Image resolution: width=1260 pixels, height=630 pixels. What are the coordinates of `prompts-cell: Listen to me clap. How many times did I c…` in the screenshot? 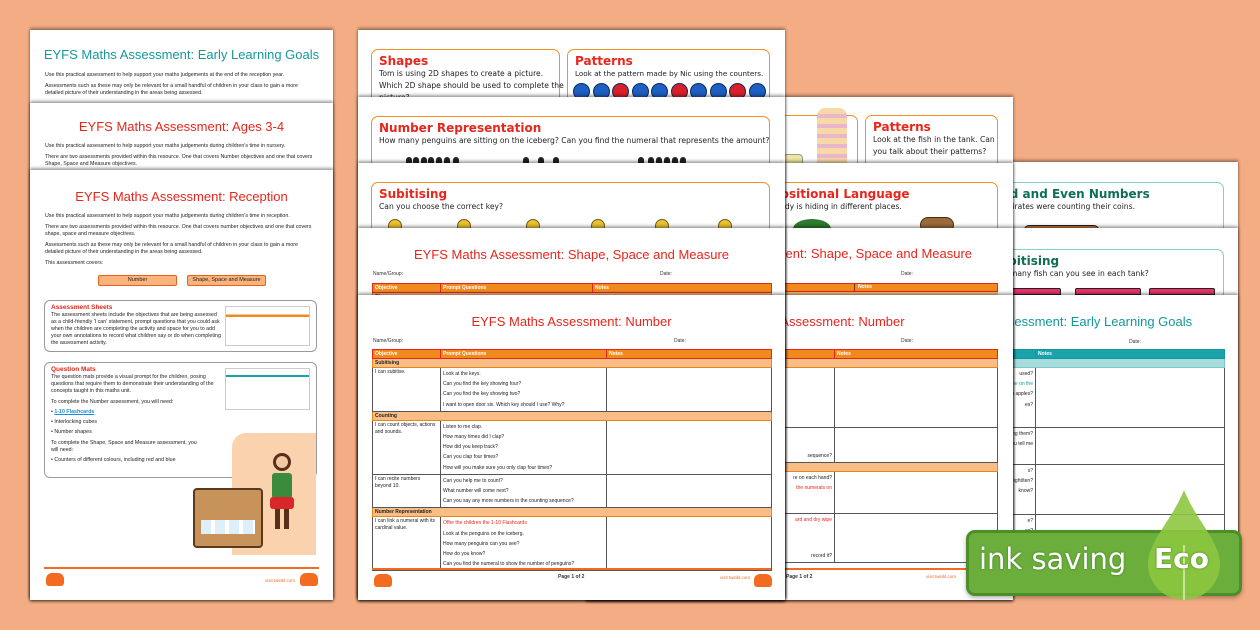 It's located at (523, 447).